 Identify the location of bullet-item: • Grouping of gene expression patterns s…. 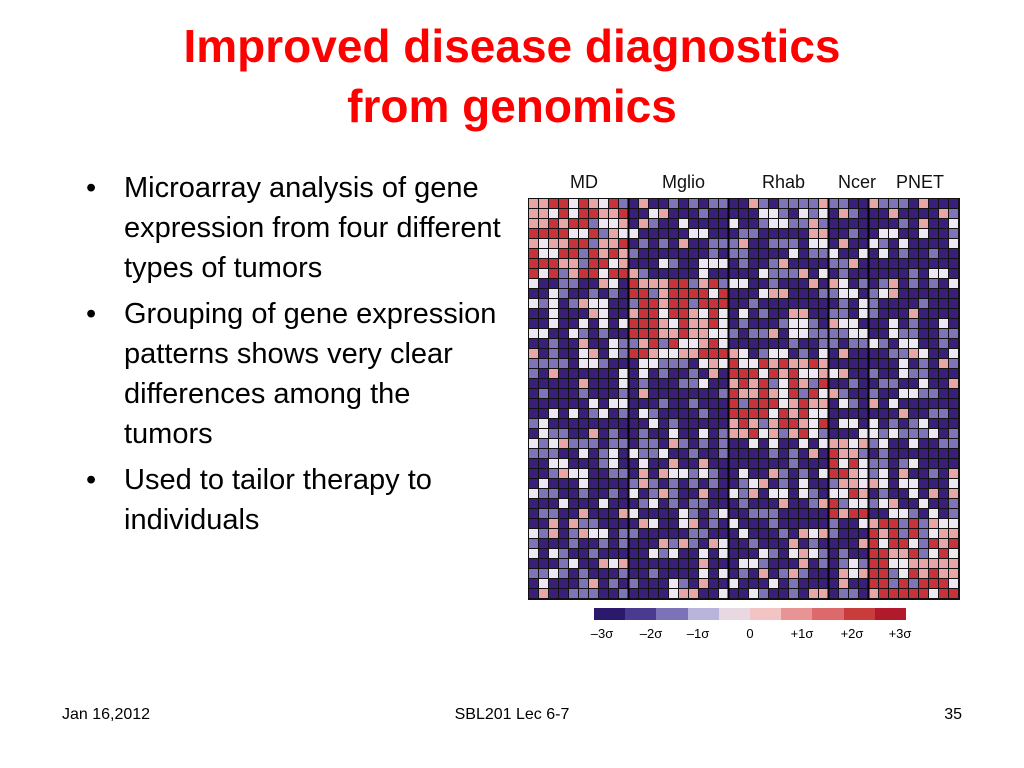
(294, 374).